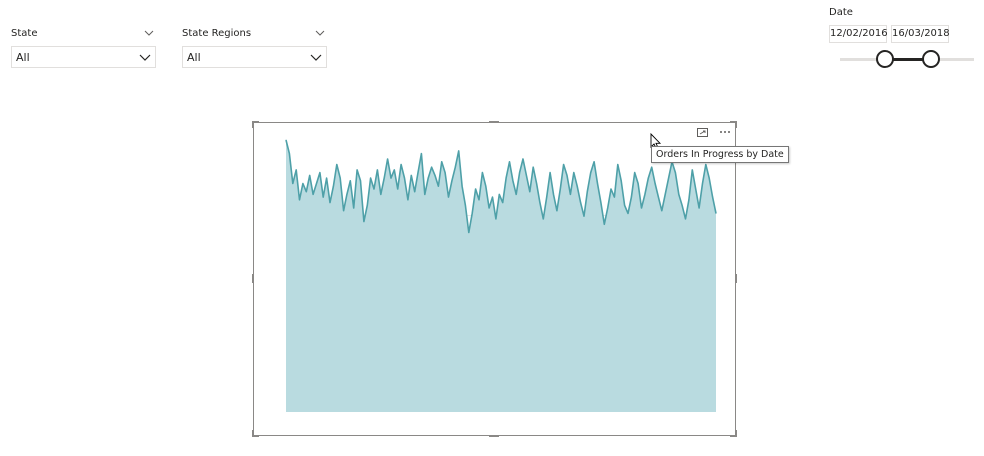 The image size is (984, 456). What do you see at coordinates (931, 59) in the screenshot?
I see `date-slider-end-handle` at bounding box center [931, 59].